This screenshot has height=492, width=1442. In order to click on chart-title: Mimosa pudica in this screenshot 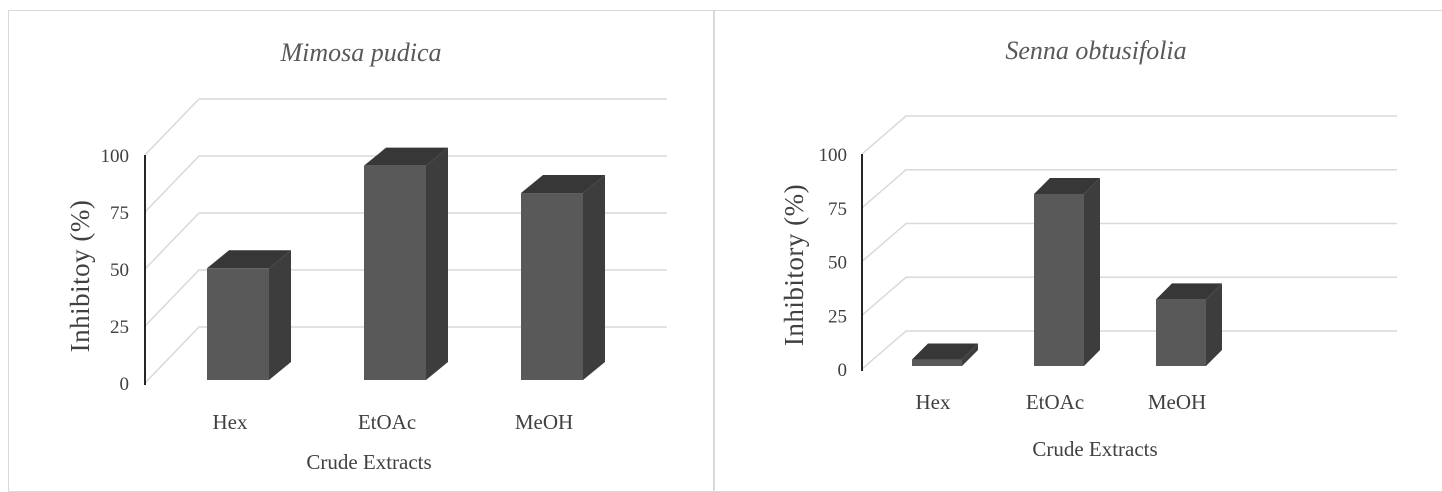, I will do `click(360, 52)`.